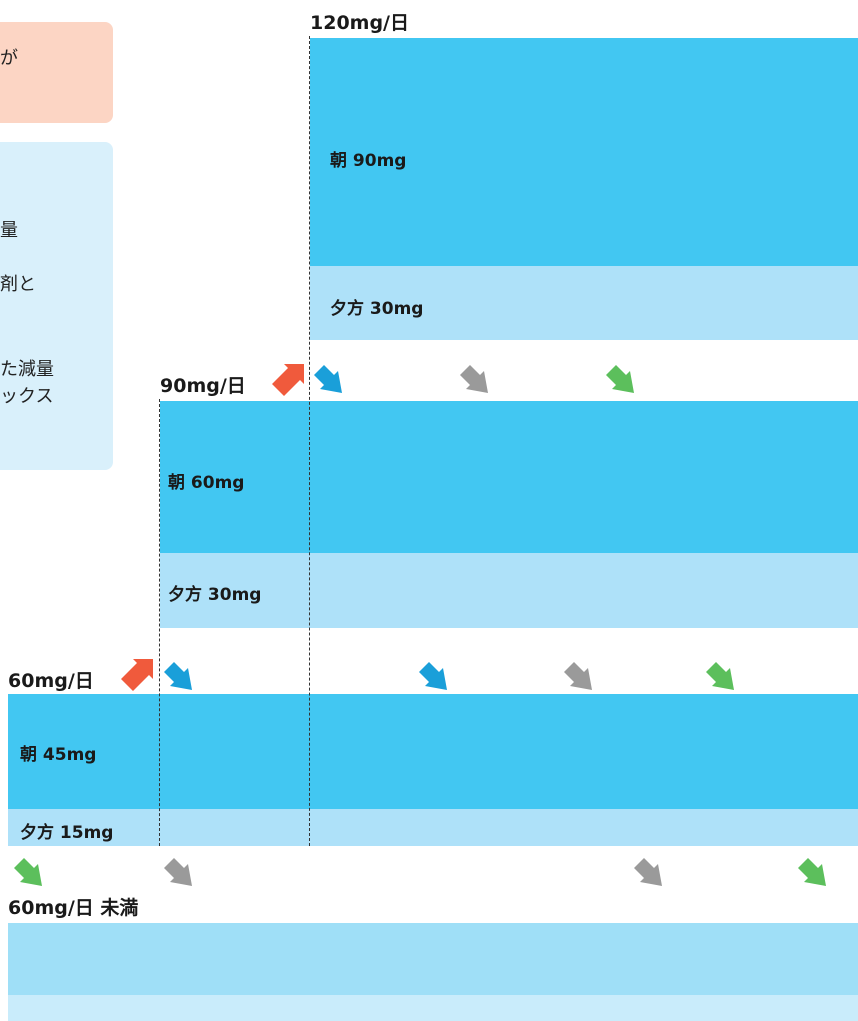  I want to click on level-label-under-60: 60mg/日 未満, so click(73, 908).